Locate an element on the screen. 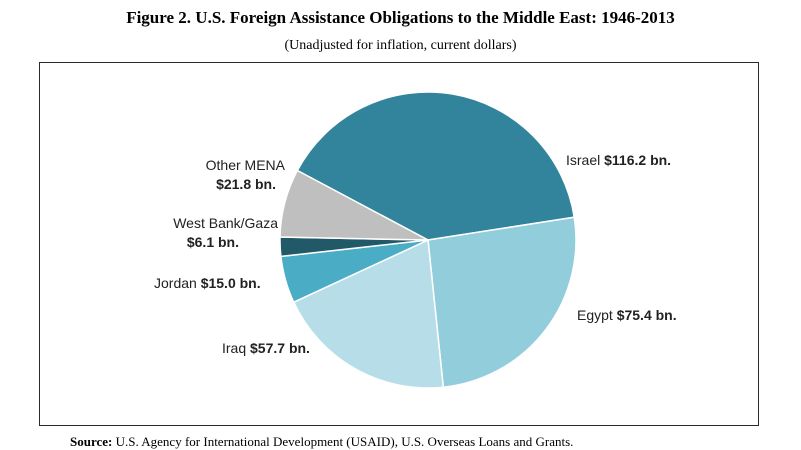 This screenshot has width=801, height=450. label-westbank-name: West Bank/Gaza is located at coordinates (225, 223).